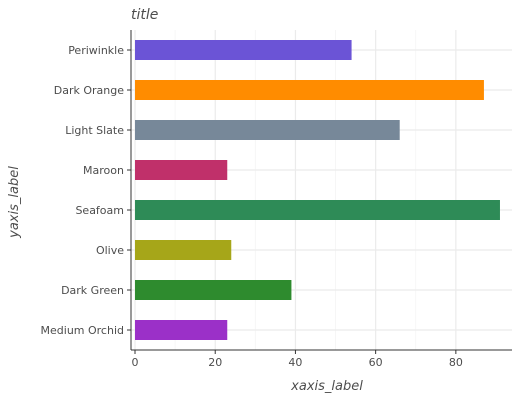 The image size is (518, 400). Describe the element at coordinates (326, 386) in the screenshot. I see `x-axis-title: xaxis_label` at that location.